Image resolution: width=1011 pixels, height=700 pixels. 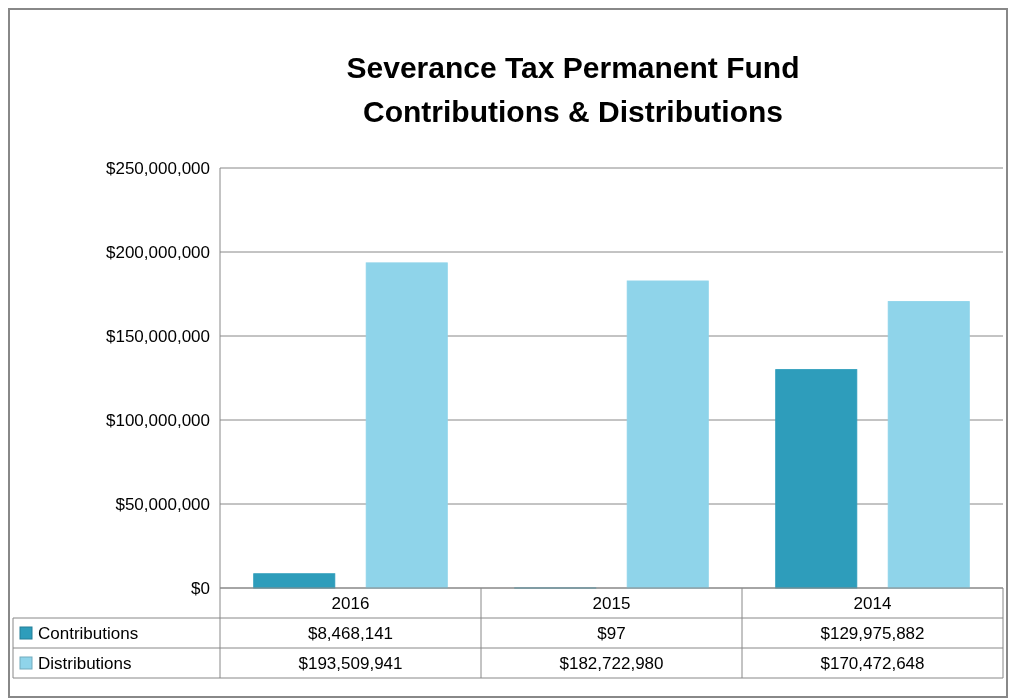 I want to click on legend-label: Contributions, so click(x=88, y=633).